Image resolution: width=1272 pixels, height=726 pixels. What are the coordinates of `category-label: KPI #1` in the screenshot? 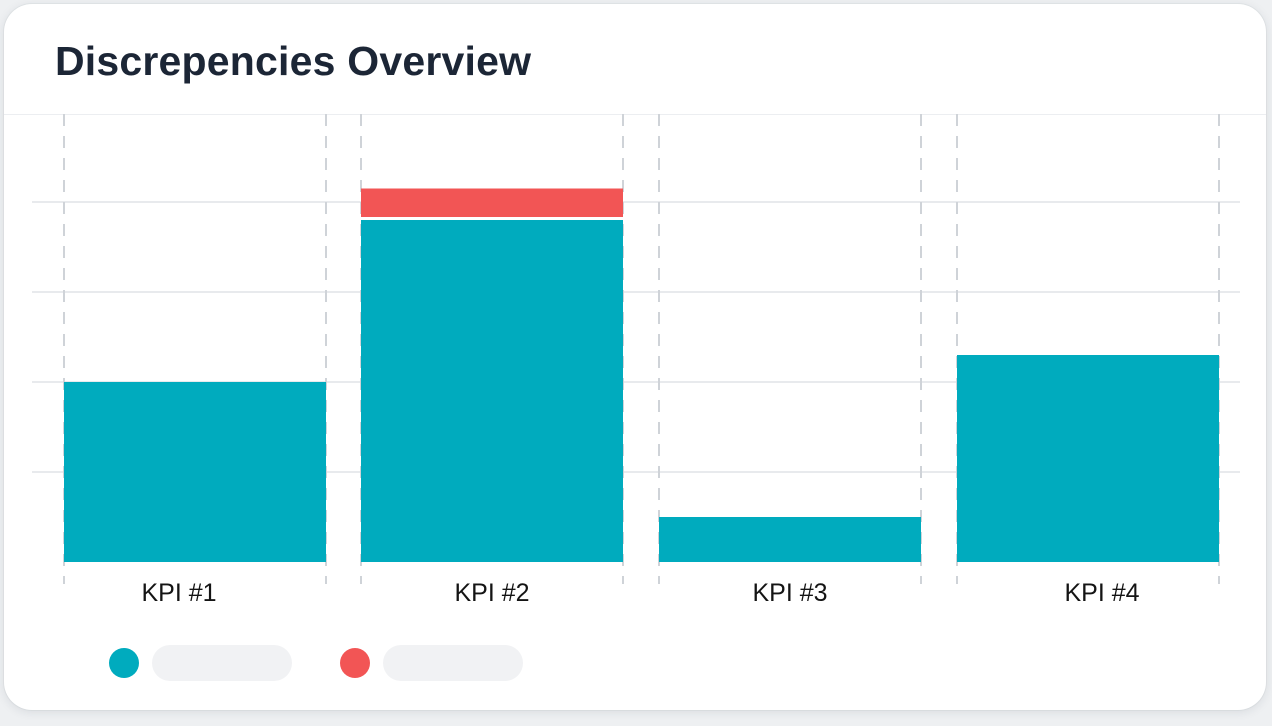 It's located at (178, 593).